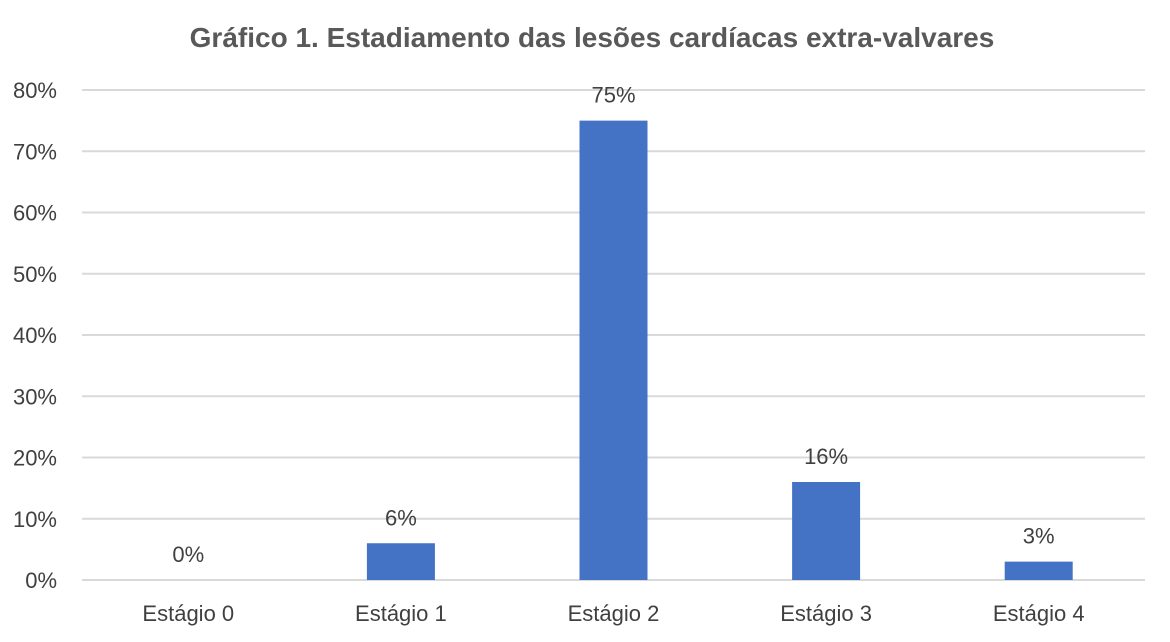 The height and width of the screenshot is (642, 1170). What do you see at coordinates (188, 554) in the screenshot?
I see `data-label: 0%` at bounding box center [188, 554].